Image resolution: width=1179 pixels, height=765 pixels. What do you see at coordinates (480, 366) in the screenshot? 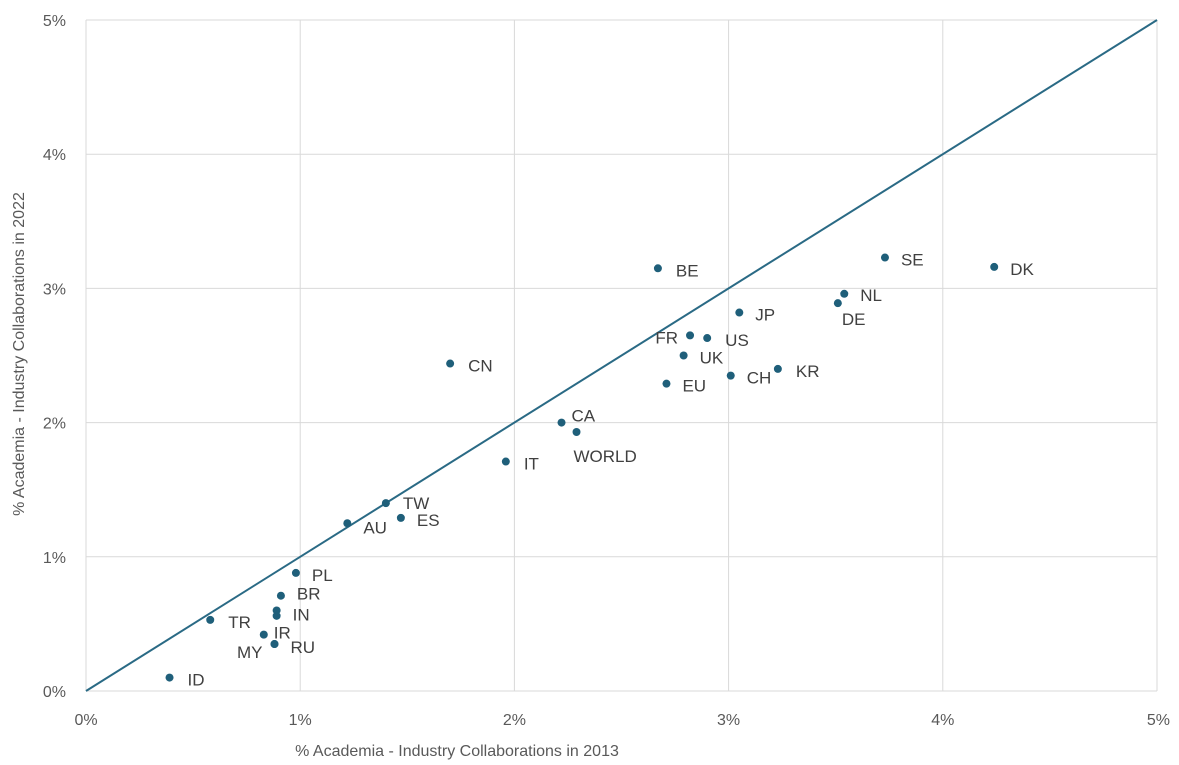
I see `point-label: CN` at bounding box center [480, 366].